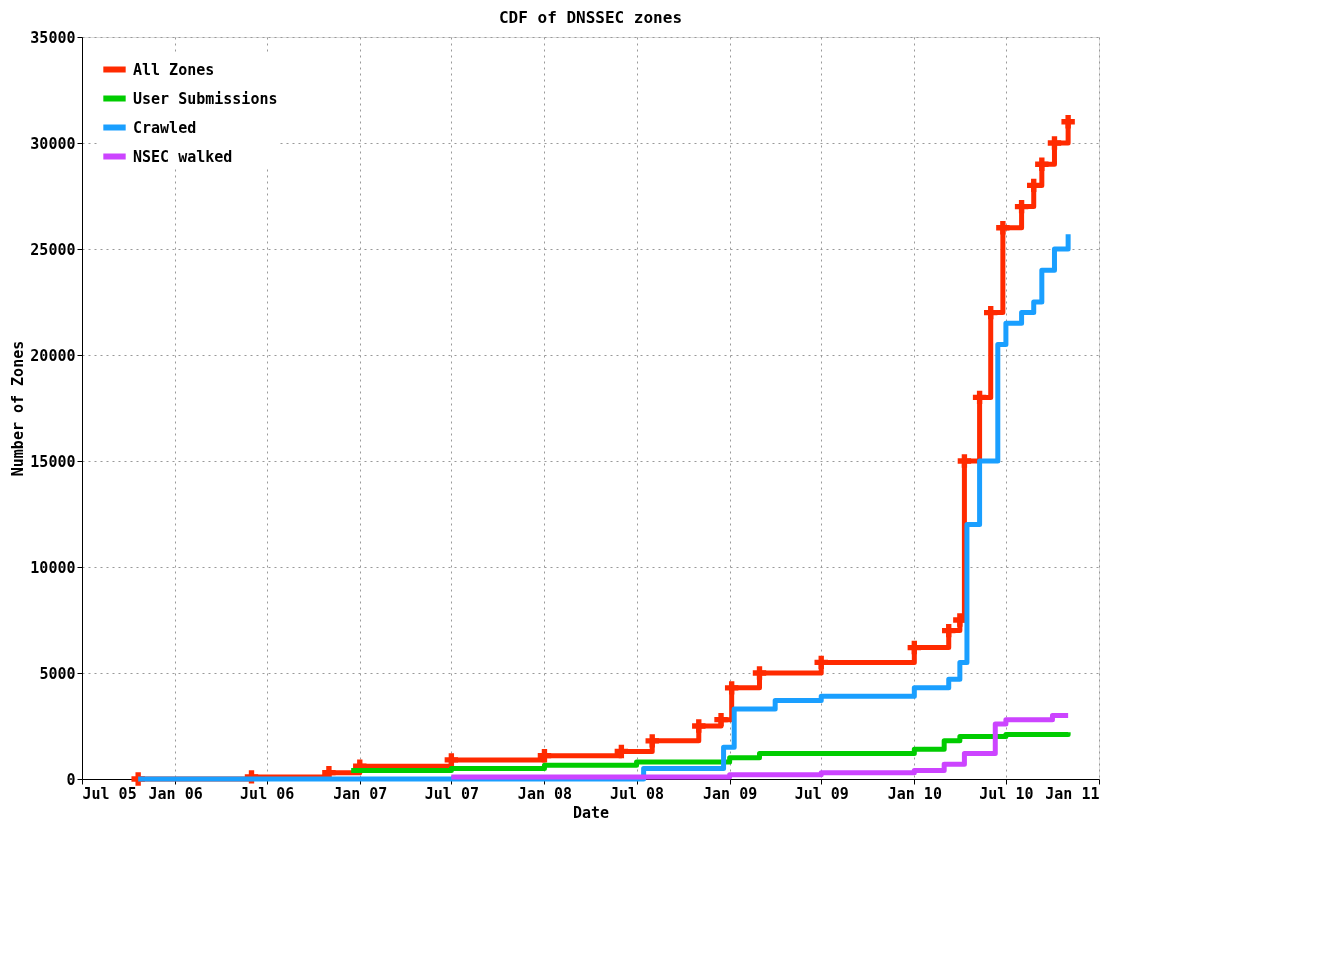 The height and width of the screenshot is (977, 1321). I want to click on x-tick-label: Jul 10, so click(1006, 793).